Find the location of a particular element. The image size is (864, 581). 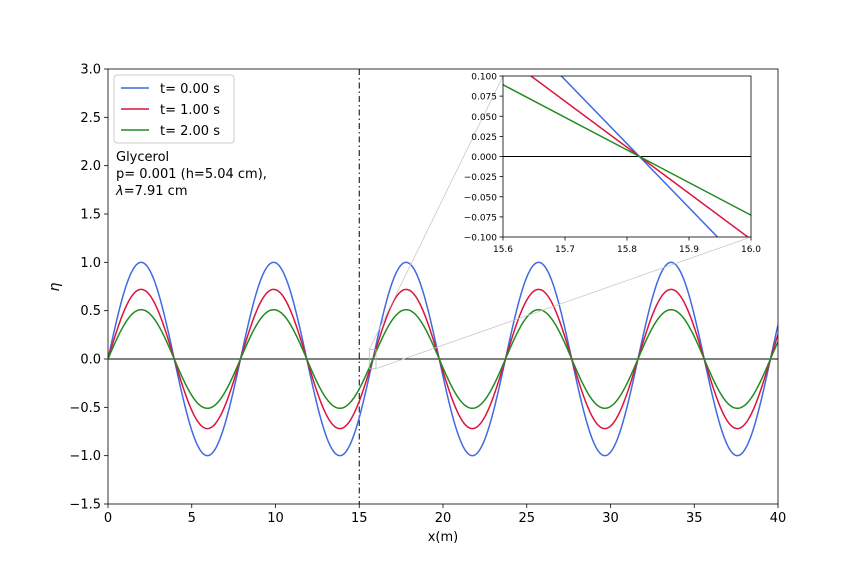

y-tick-label: 0.5 is located at coordinates (90, 311).